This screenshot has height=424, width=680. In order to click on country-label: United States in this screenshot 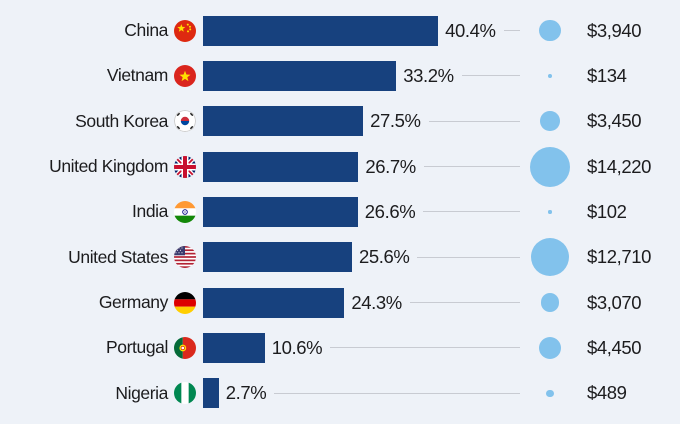, I will do `click(118, 256)`.